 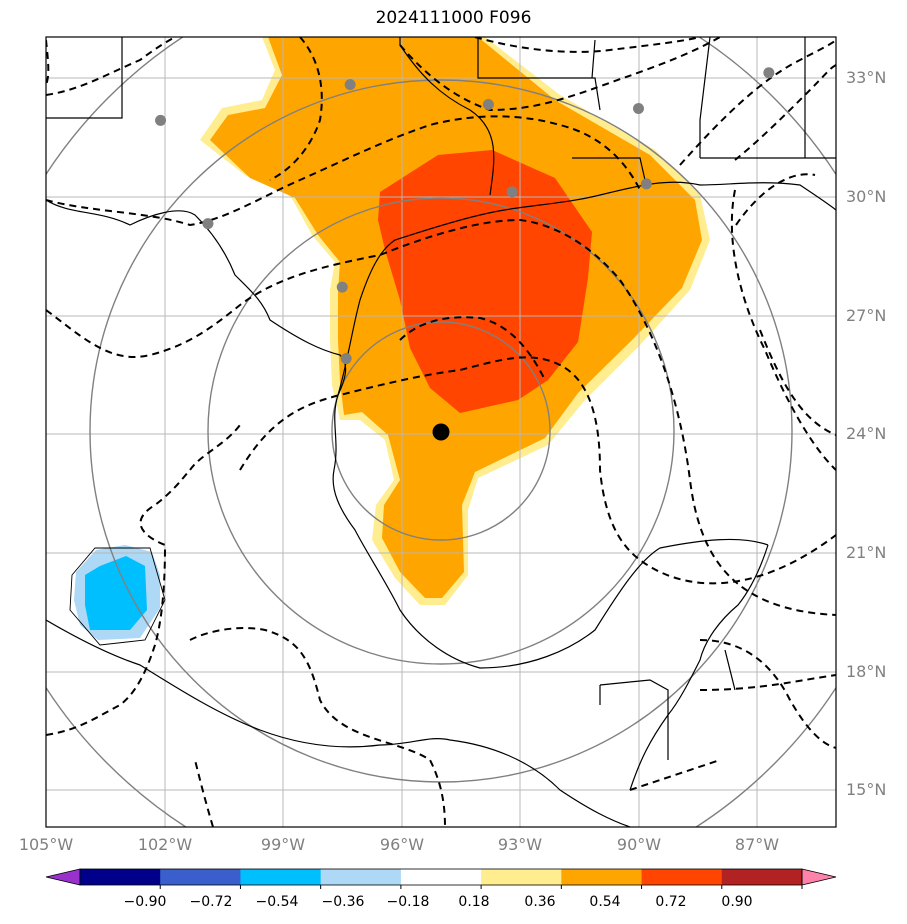 I want to click on lon-label: 93°W, so click(x=520, y=844).